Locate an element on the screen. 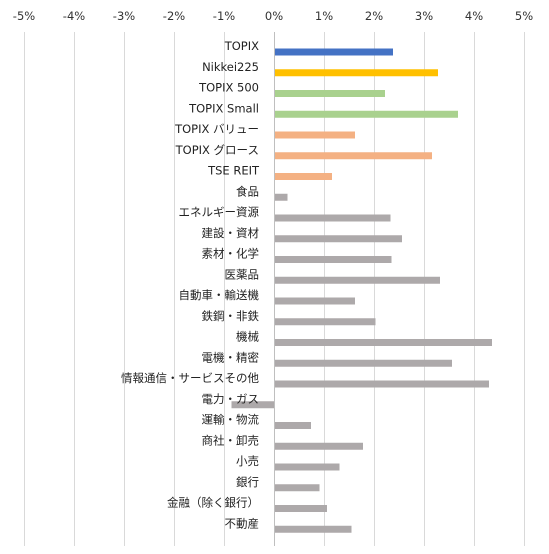  category-label: 商社・卸売 is located at coordinates (231, 440).